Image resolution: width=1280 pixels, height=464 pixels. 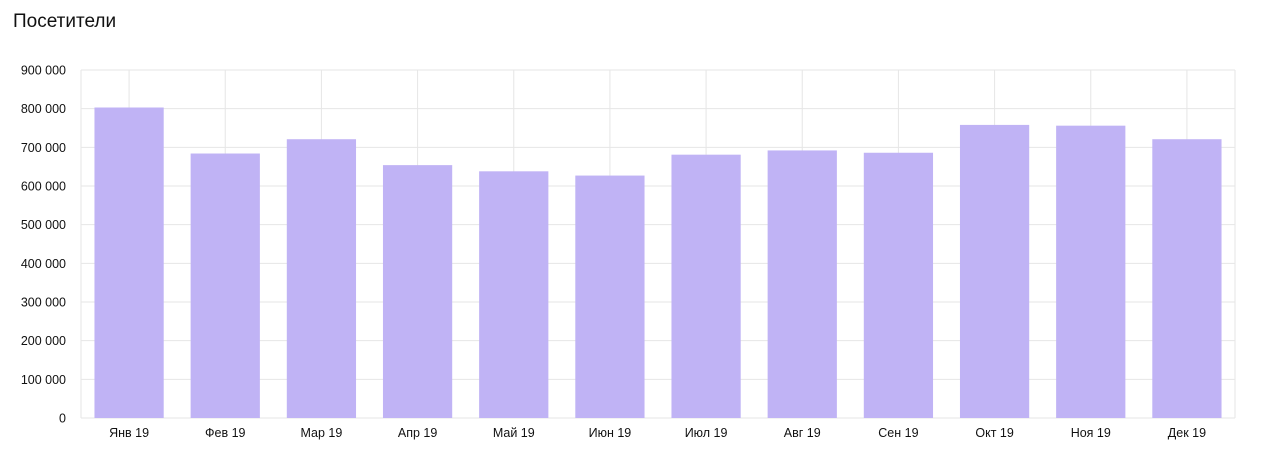 What do you see at coordinates (610, 433) in the screenshot?
I see `x-tick-label: Июн 19` at bounding box center [610, 433].